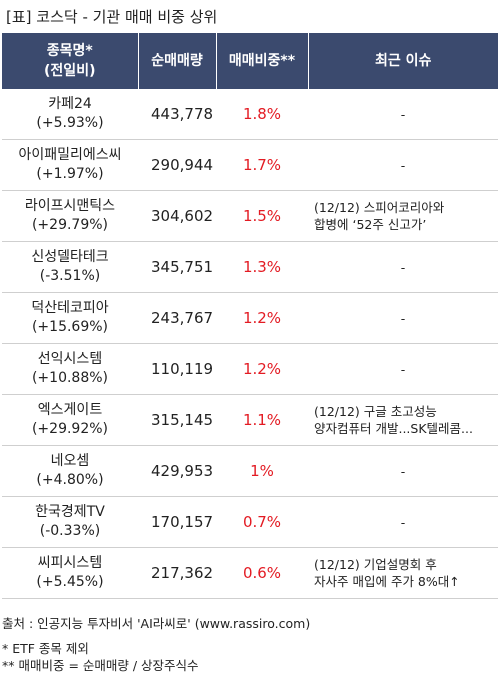 This screenshot has width=500, height=675. What do you see at coordinates (177, 165) in the screenshot?
I see `net-volume: 290,944` at bounding box center [177, 165].